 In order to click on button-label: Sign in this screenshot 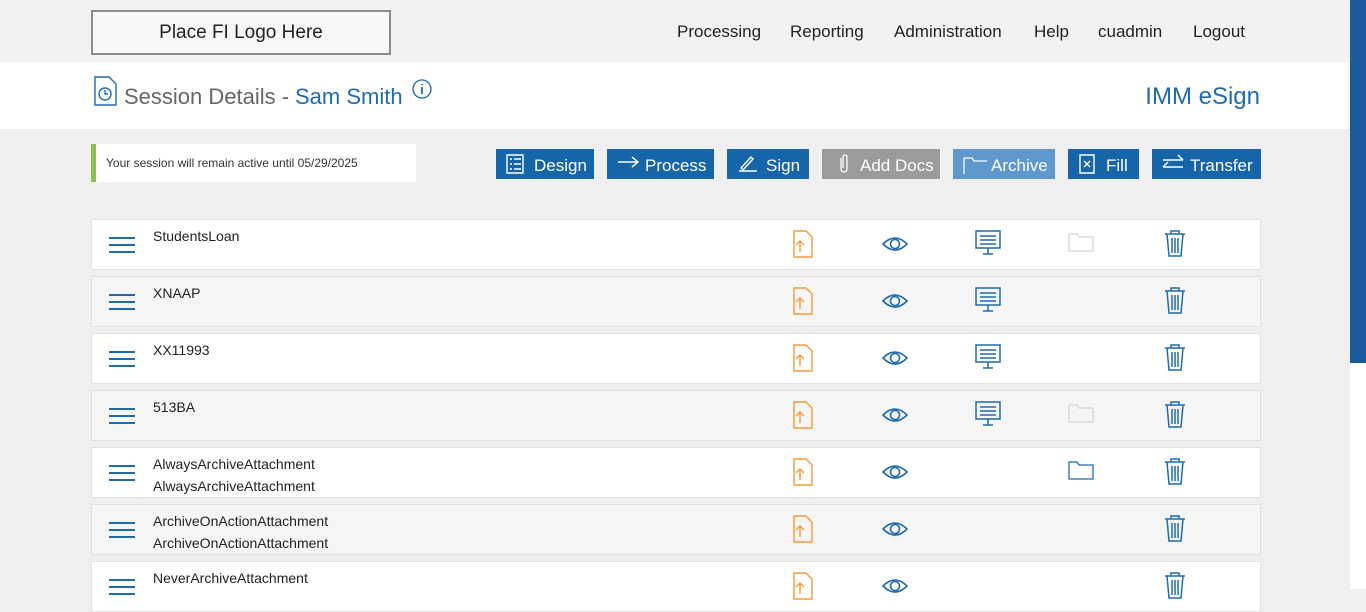, I will do `click(783, 165)`.